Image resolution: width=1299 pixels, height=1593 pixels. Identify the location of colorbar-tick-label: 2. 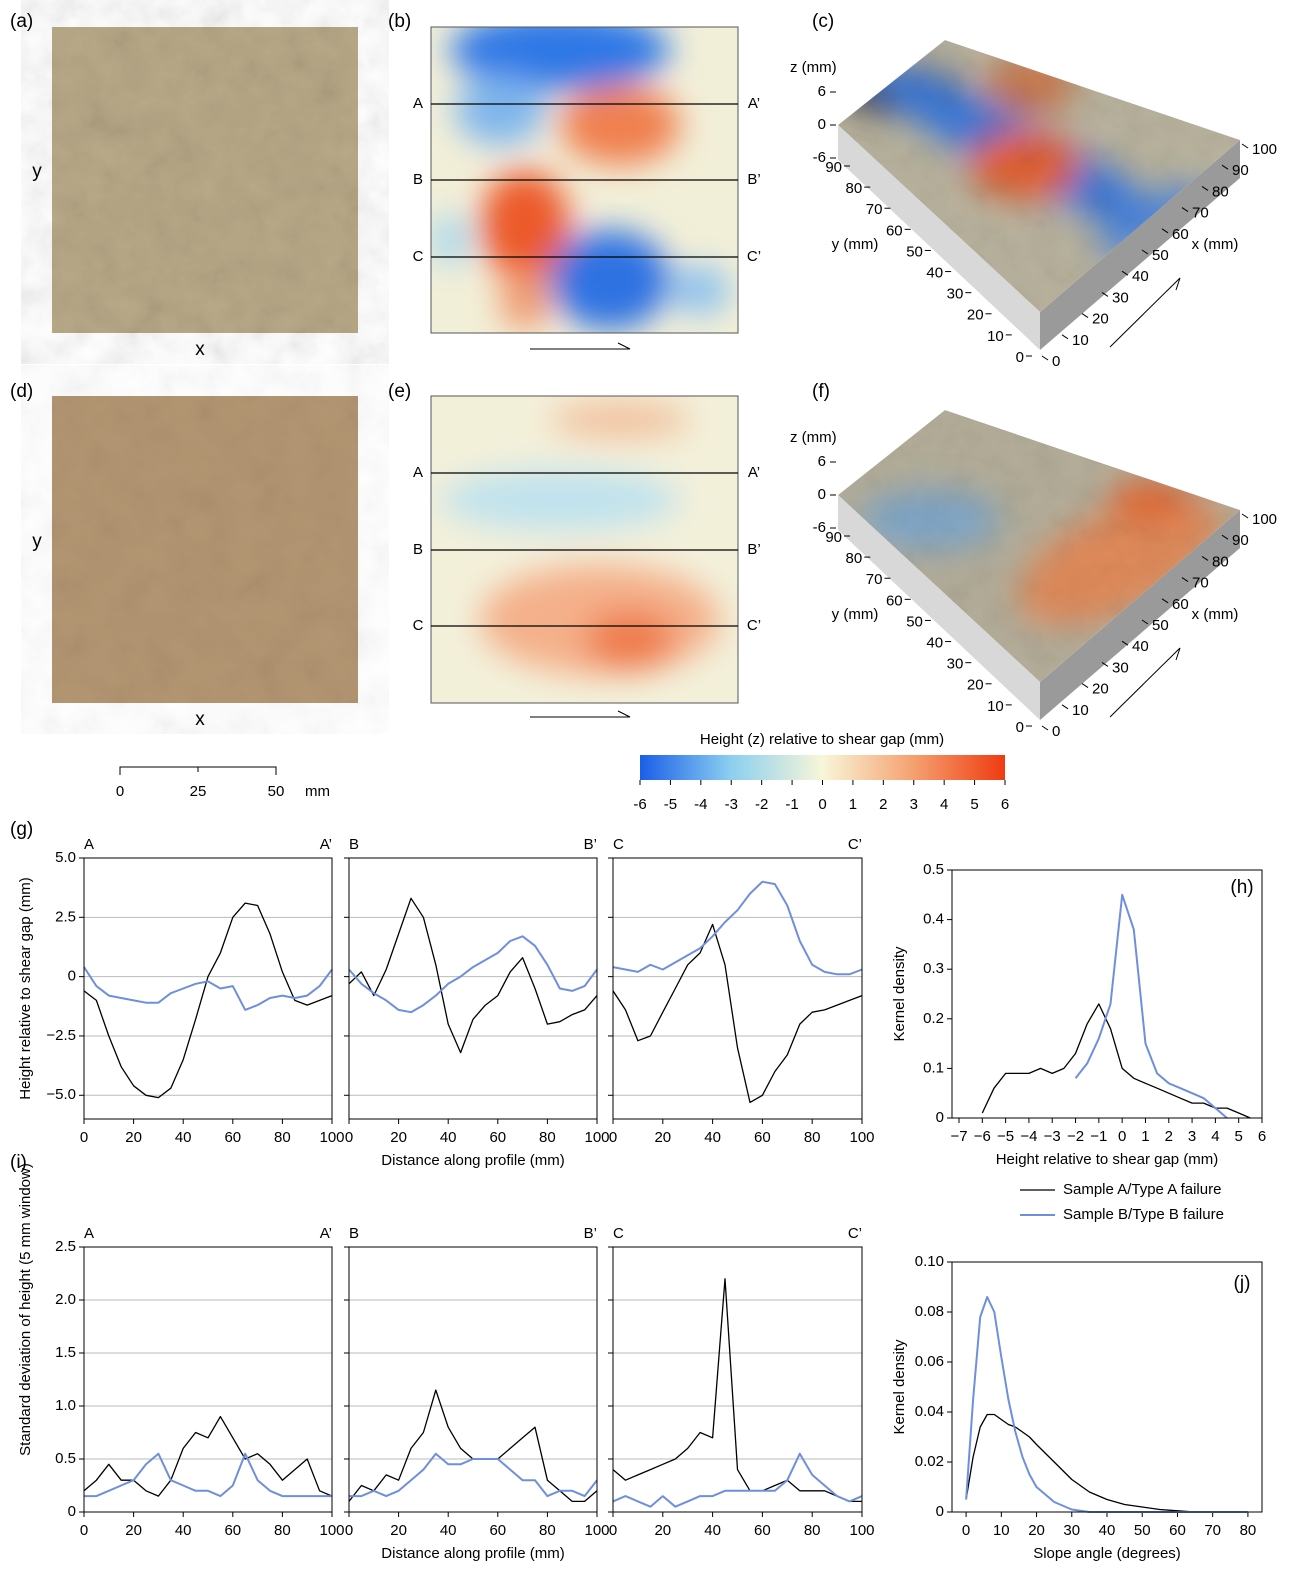
(883, 804).